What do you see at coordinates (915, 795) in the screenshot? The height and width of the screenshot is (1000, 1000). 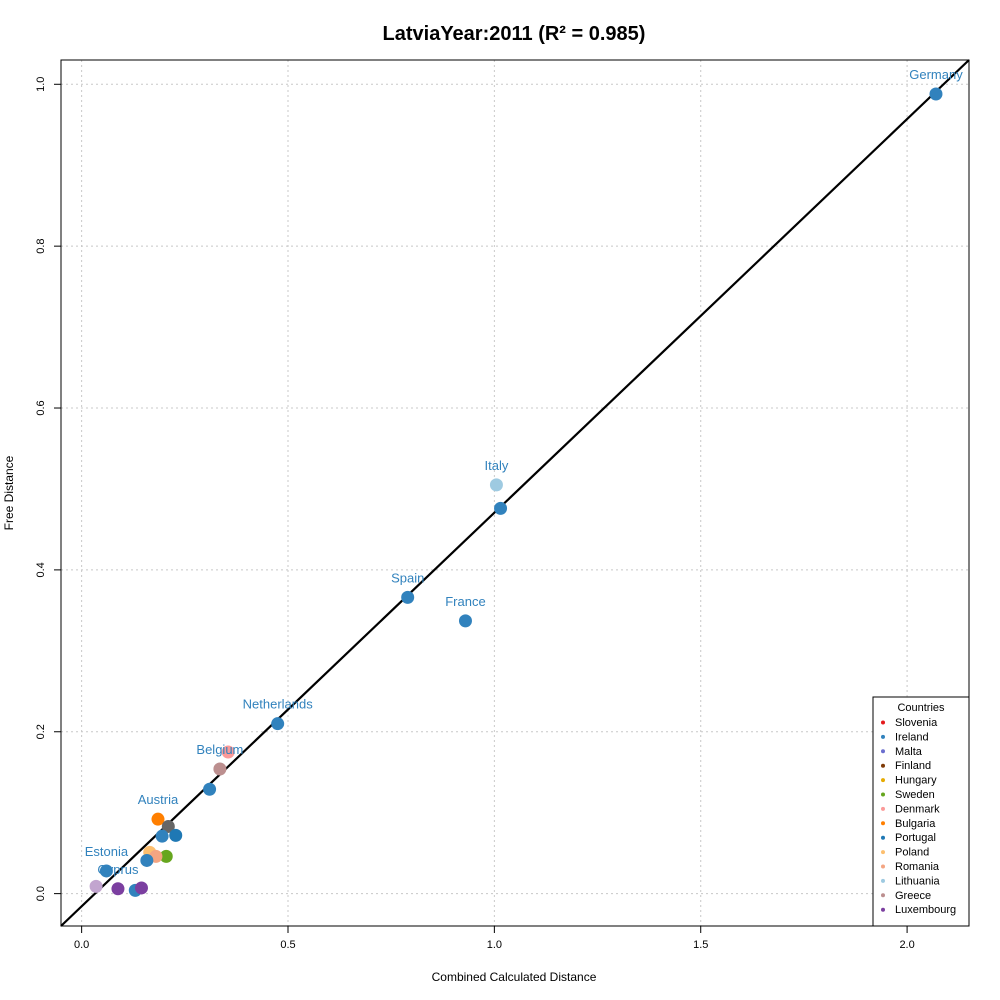 I see `legend-entry-label: Sweden` at bounding box center [915, 795].